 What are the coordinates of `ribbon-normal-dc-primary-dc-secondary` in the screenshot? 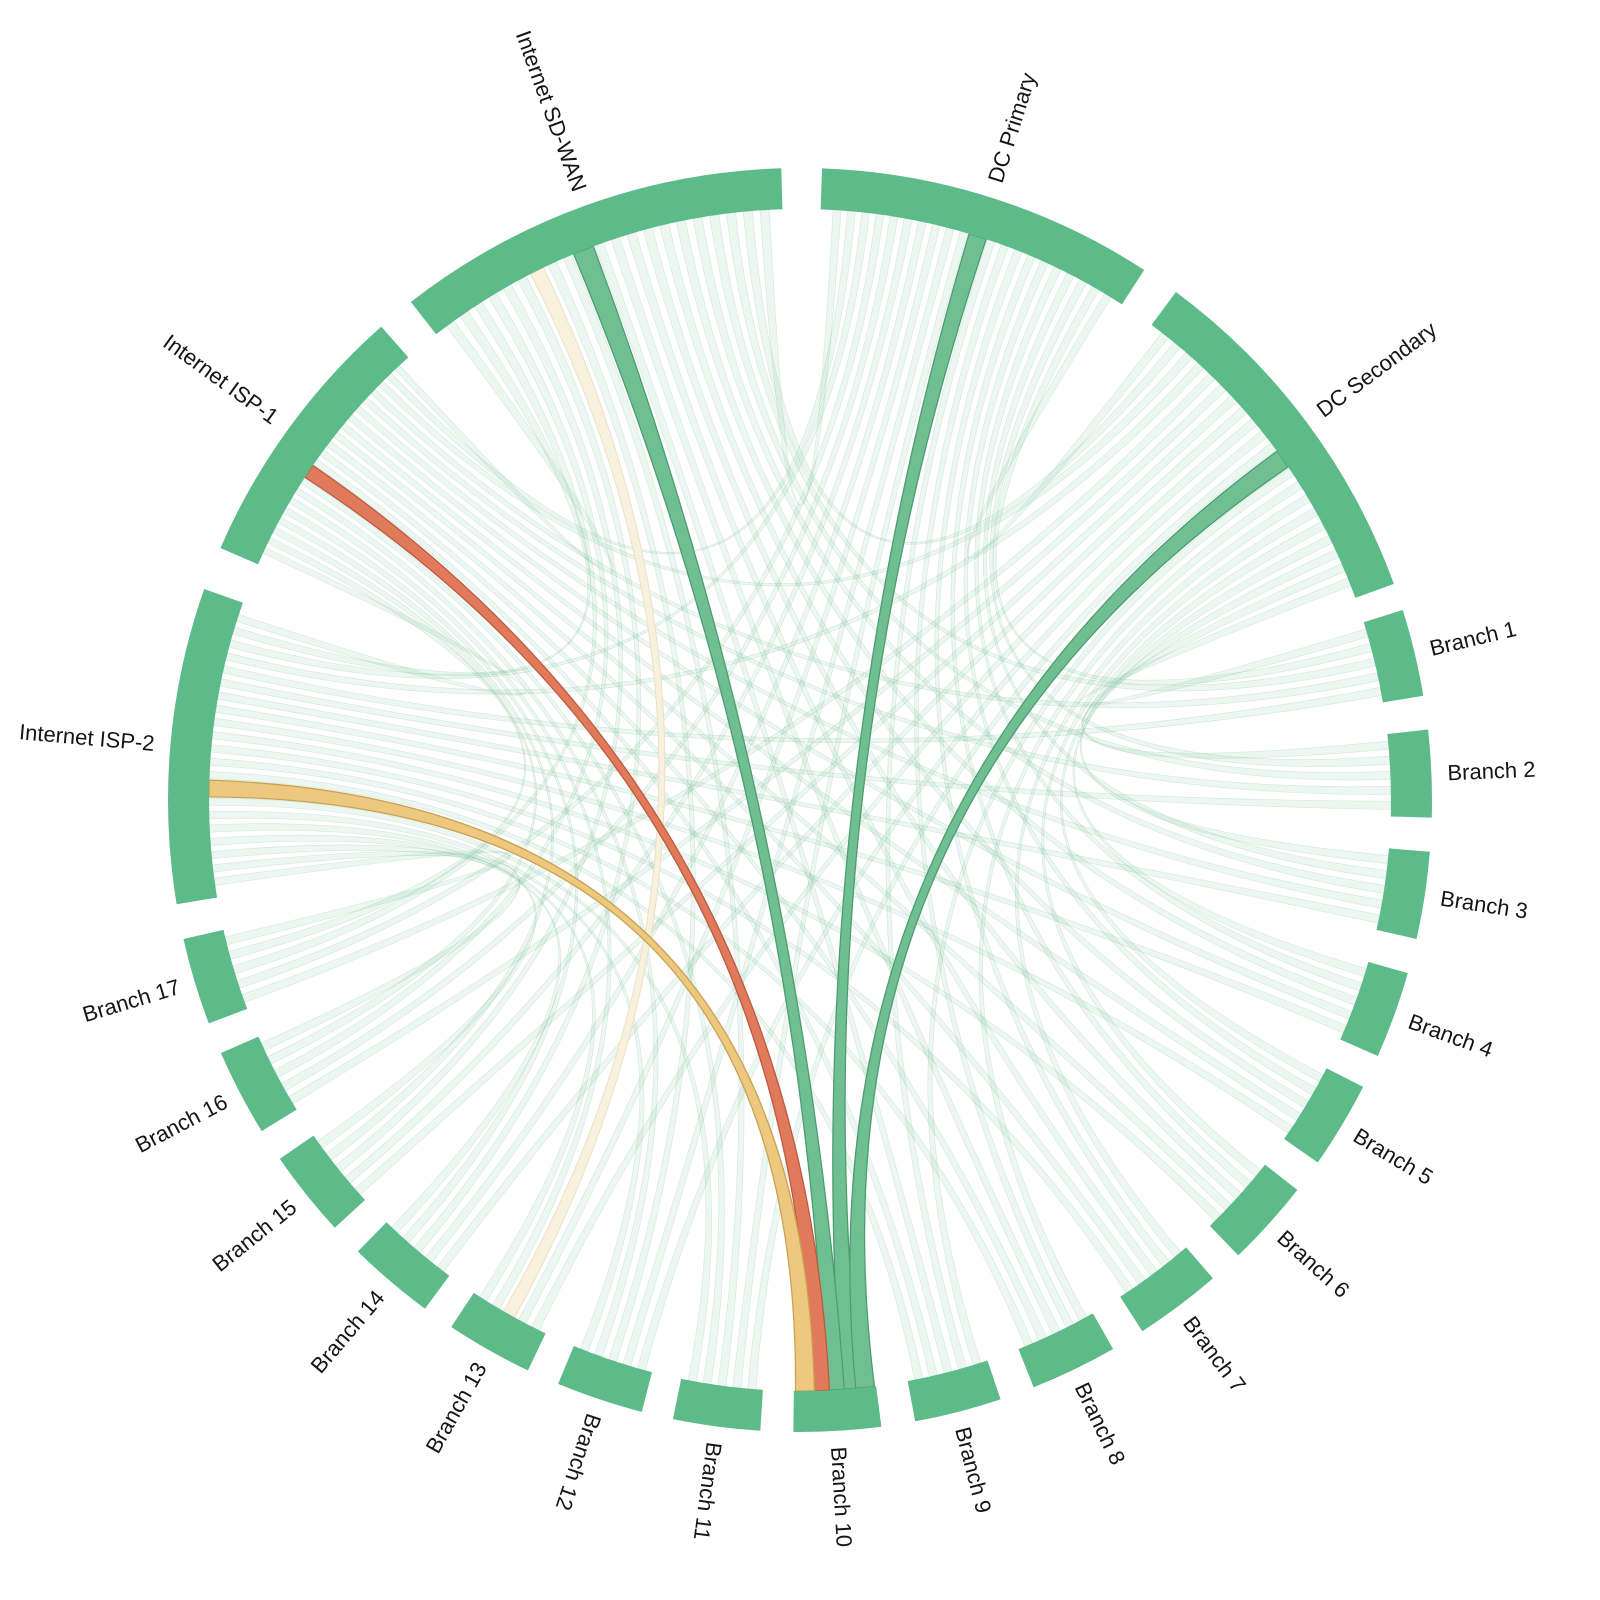 It's located at (1067, 426).